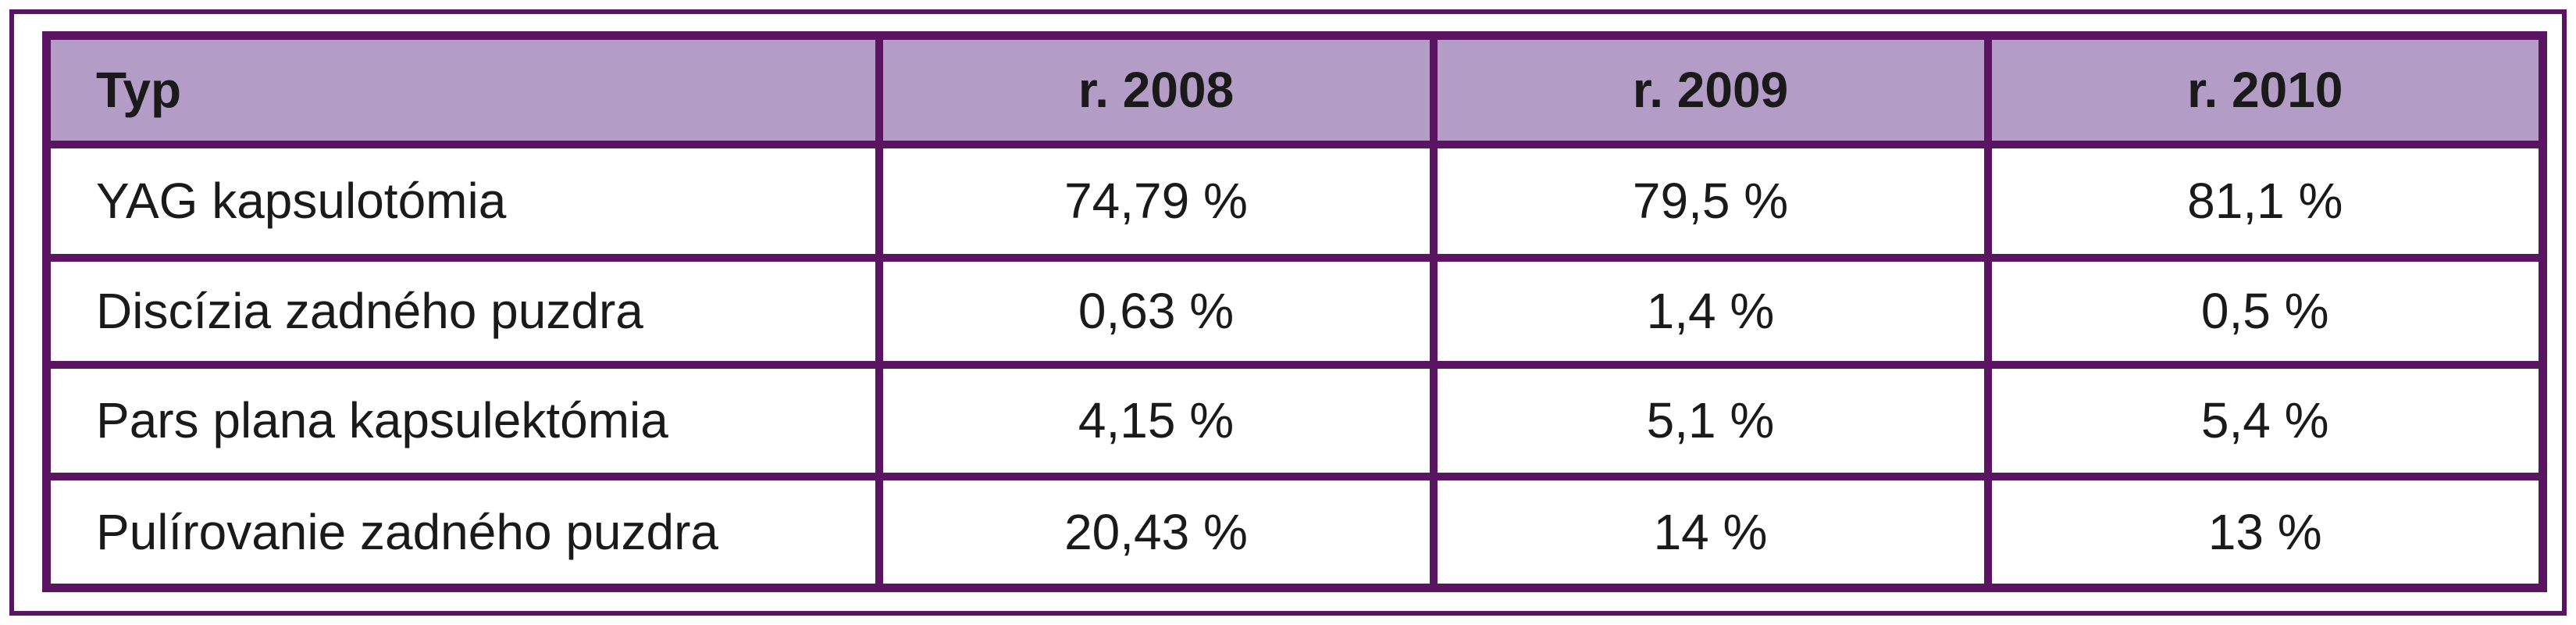 Image resolution: width=2576 pixels, height=625 pixels. What do you see at coordinates (2265, 201) in the screenshot?
I see `value-cell: 81,1 %` at bounding box center [2265, 201].